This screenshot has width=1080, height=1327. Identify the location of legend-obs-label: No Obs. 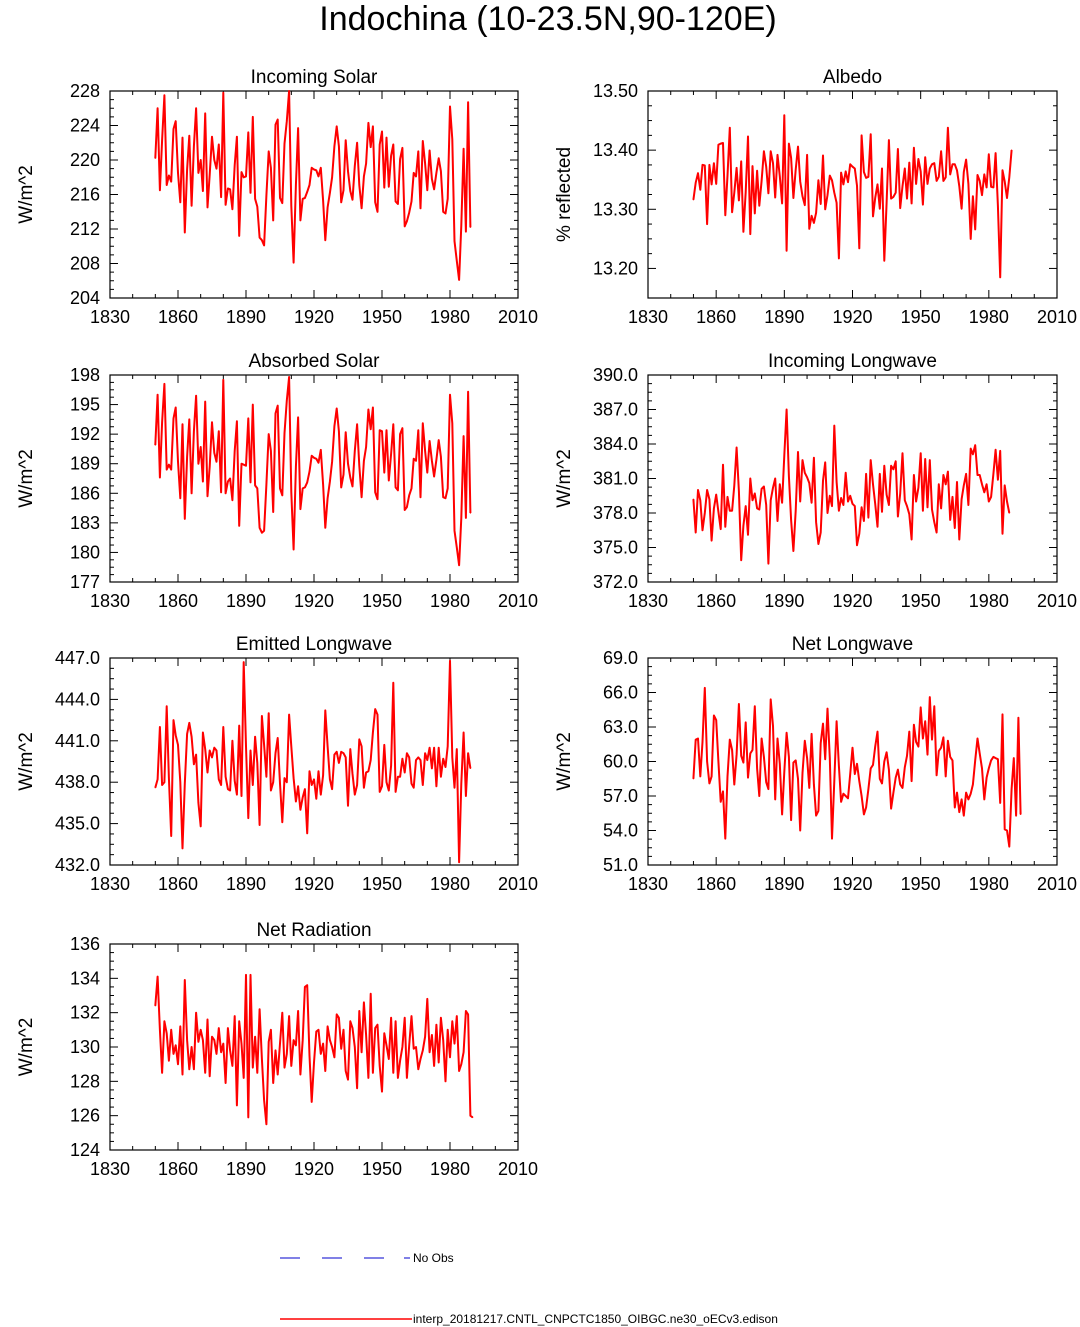
(433, 1258).